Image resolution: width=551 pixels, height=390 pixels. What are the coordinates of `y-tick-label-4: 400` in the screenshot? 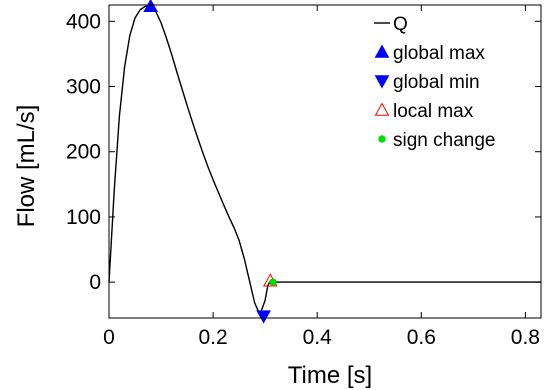 It's located at (83, 21).